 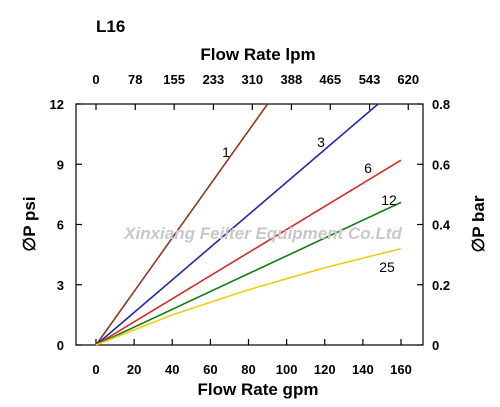 I want to click on bottom-tick-label: 60, so click(x=210, y=369).